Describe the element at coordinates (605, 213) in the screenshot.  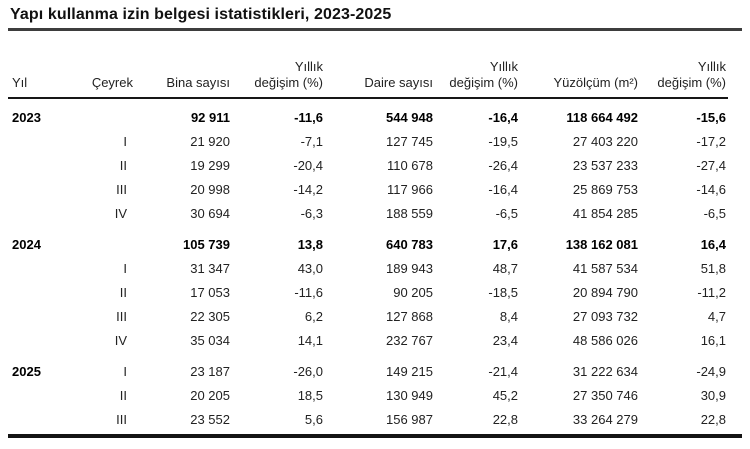
I see `yuzolcum-cell: 41 854 285` at that location.